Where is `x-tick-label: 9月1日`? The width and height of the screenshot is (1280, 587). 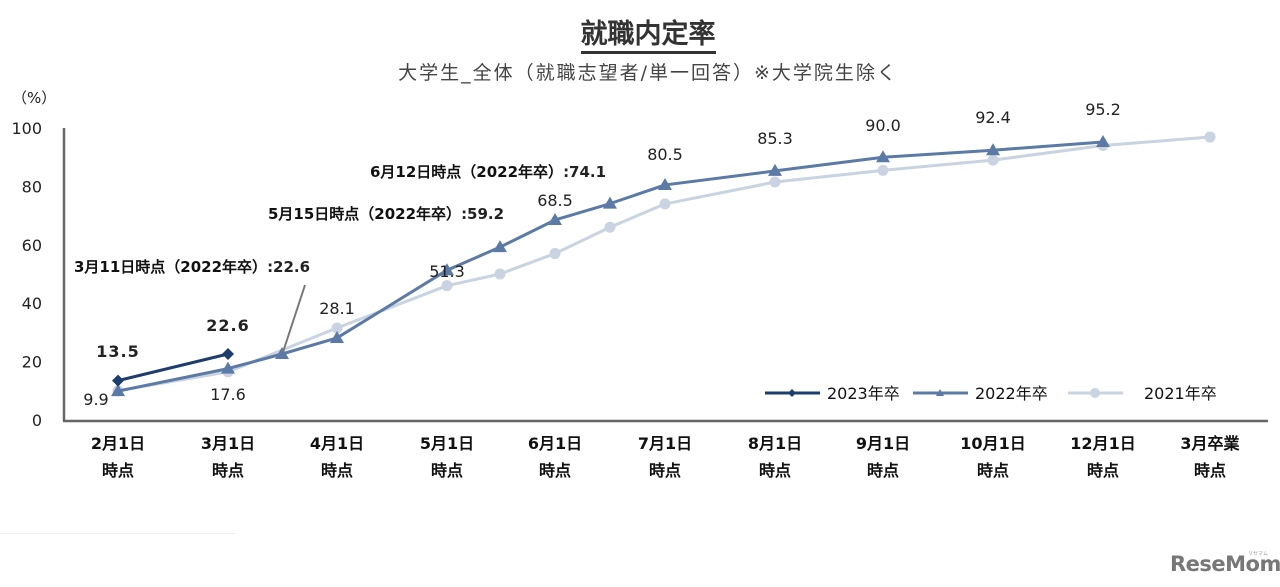 x-tick-label: 9月1日 is located at coordinates (883, 443).